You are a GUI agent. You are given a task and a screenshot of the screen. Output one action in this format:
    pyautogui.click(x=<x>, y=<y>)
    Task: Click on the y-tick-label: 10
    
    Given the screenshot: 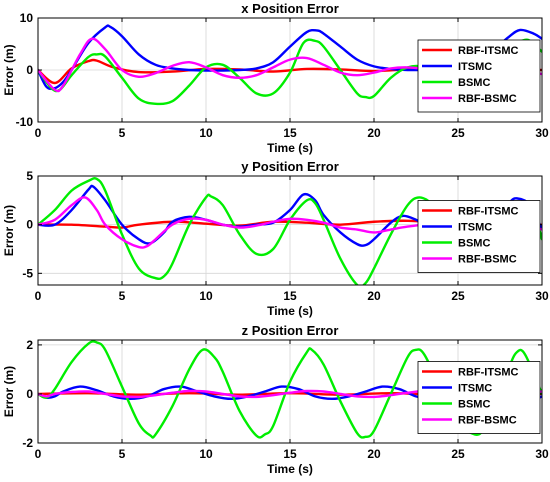 What is the action you would take?
    pyautogui.click(x=27, y=18)
    